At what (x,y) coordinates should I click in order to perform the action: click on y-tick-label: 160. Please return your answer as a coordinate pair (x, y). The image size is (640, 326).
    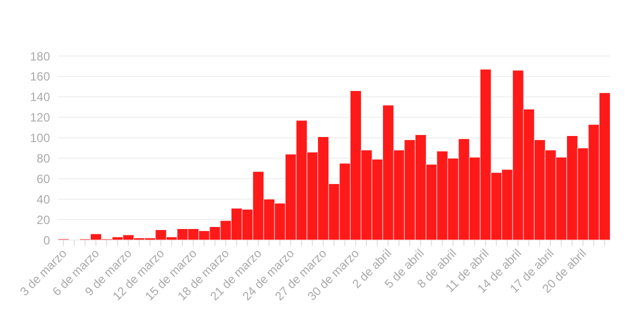
    Looking at the image, I should click on (40, 77).